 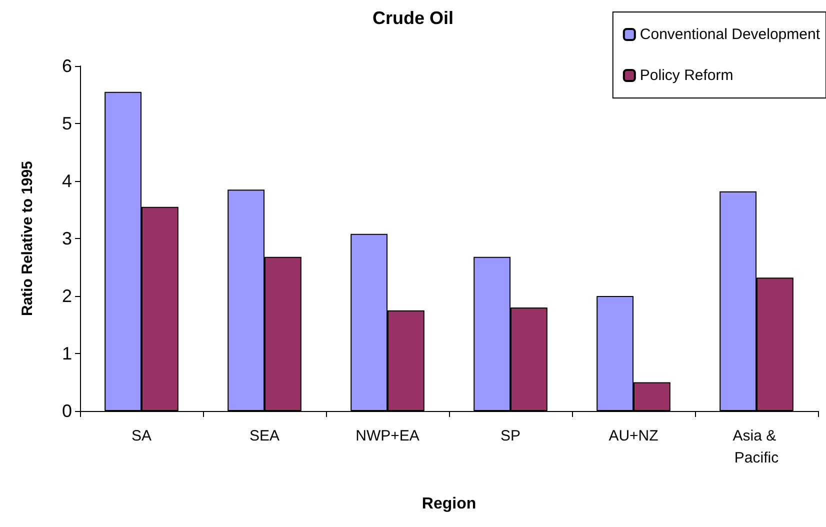 I want to click on y-tick-label: 5, so click(x=67, y=124).